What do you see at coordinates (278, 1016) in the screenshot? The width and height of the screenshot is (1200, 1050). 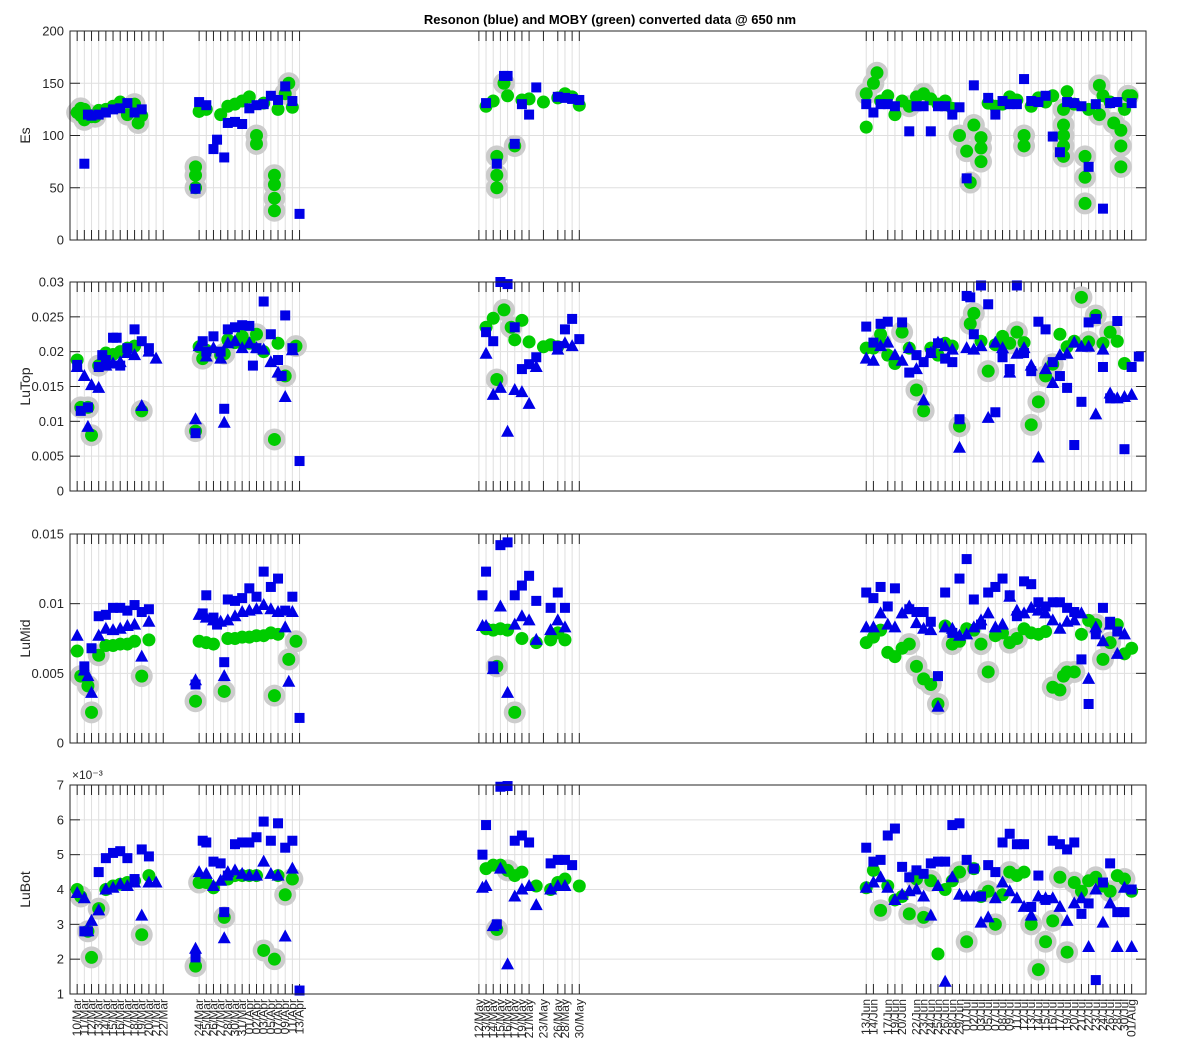 I see `x-tick-label: 07/Apr` at bounding box center [278, 1016].